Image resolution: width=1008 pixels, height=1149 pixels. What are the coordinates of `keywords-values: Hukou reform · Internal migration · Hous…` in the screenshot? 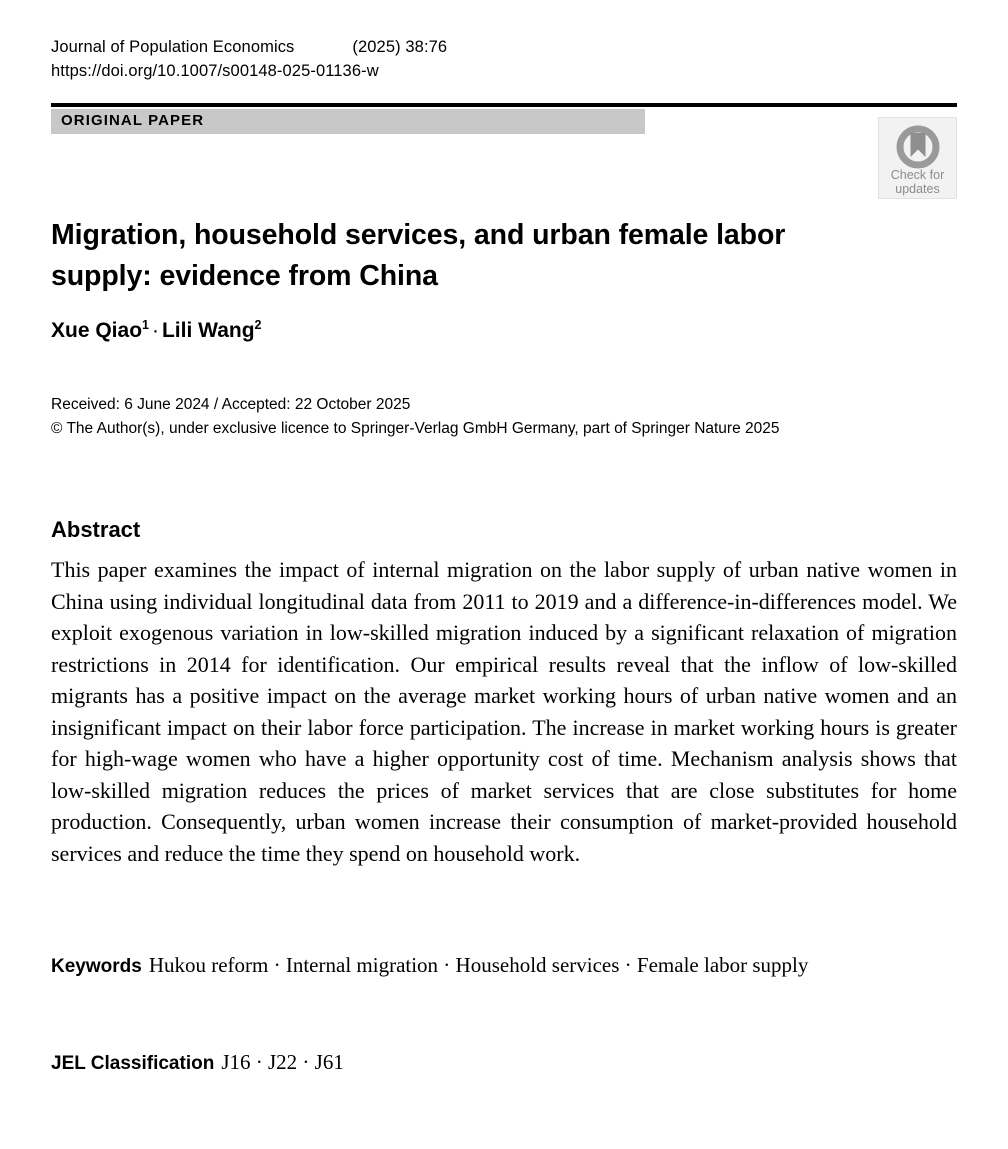 It's located at (478, 965).